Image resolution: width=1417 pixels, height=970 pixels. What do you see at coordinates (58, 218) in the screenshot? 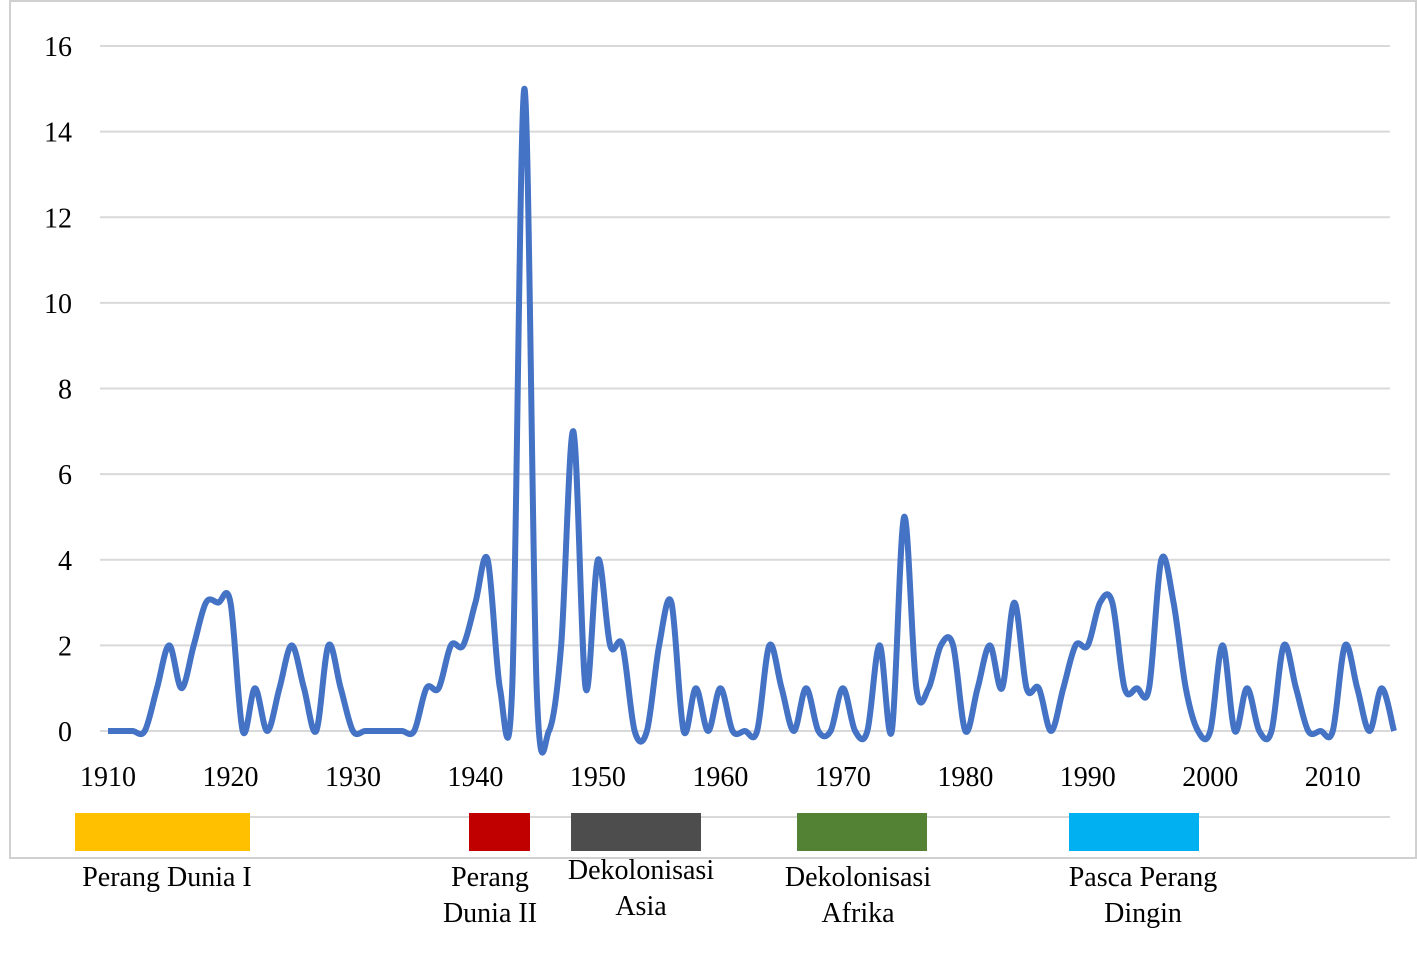
I see `y-tick-label: 12` at bounding box center [58, 218].